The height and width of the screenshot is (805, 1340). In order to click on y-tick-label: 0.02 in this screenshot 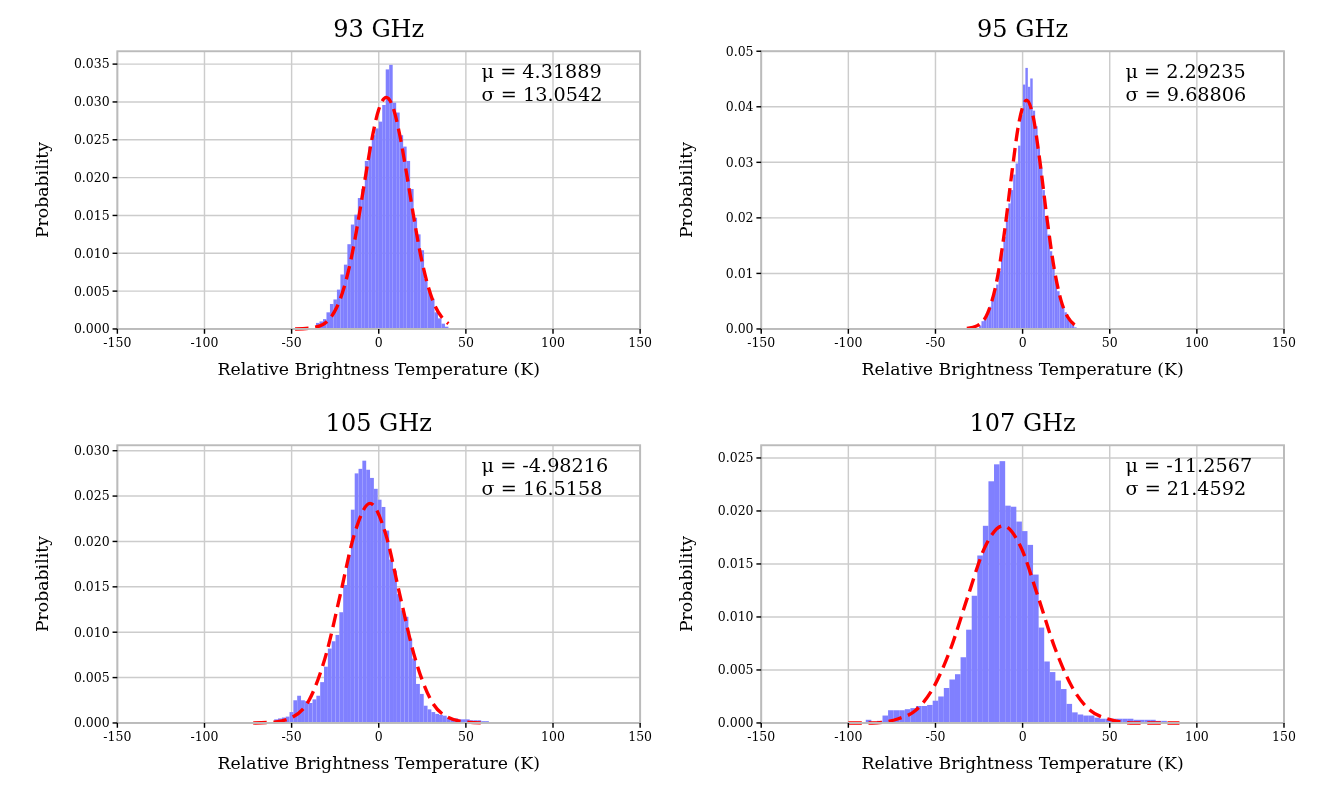, I will do `click(739, 218)`.